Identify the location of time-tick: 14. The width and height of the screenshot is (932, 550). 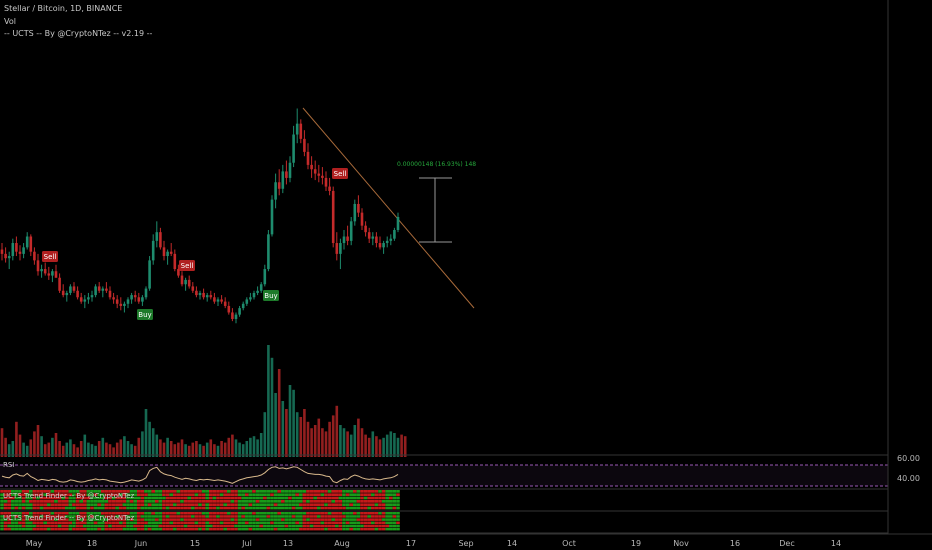
(836, 543).